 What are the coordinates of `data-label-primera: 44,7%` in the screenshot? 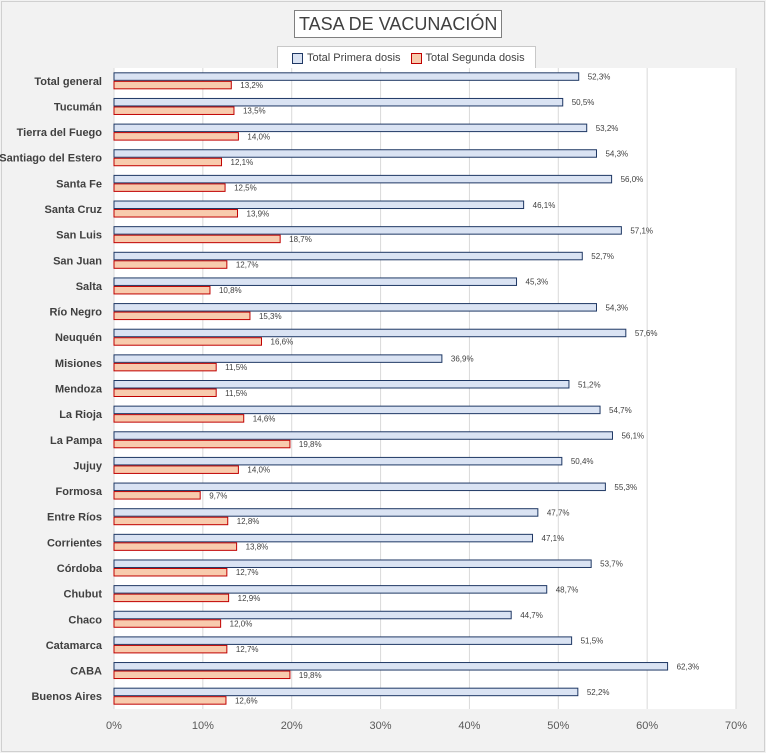 It's located at (531, 615).